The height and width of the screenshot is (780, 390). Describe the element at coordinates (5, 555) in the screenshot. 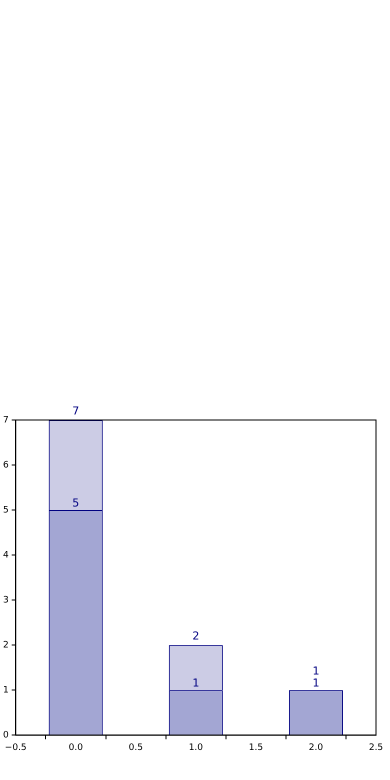

I see `y-tick-label: 4` at that location.